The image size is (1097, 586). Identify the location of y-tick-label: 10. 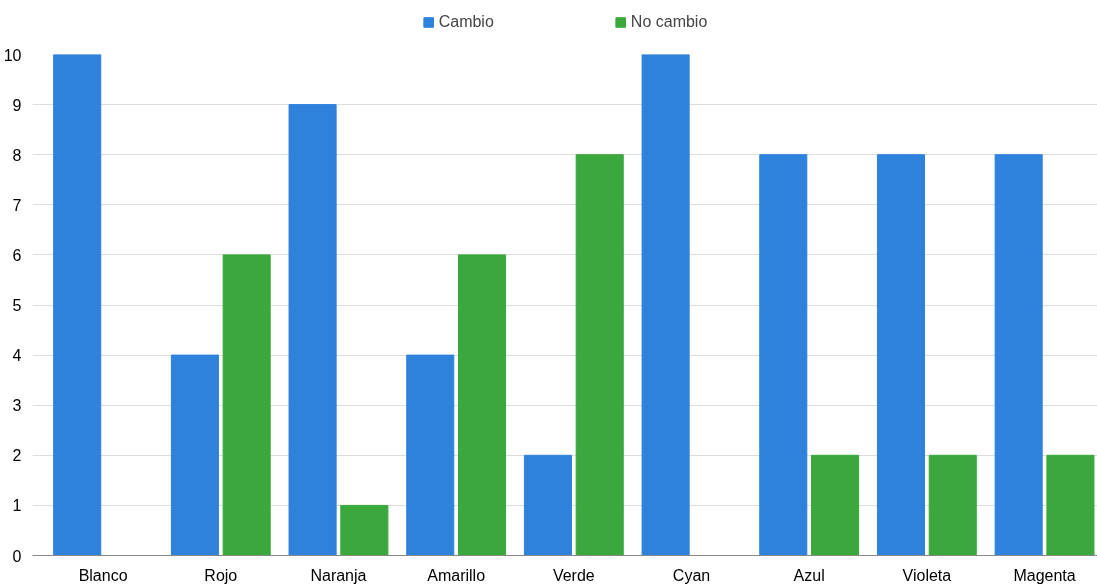
(12, 55).